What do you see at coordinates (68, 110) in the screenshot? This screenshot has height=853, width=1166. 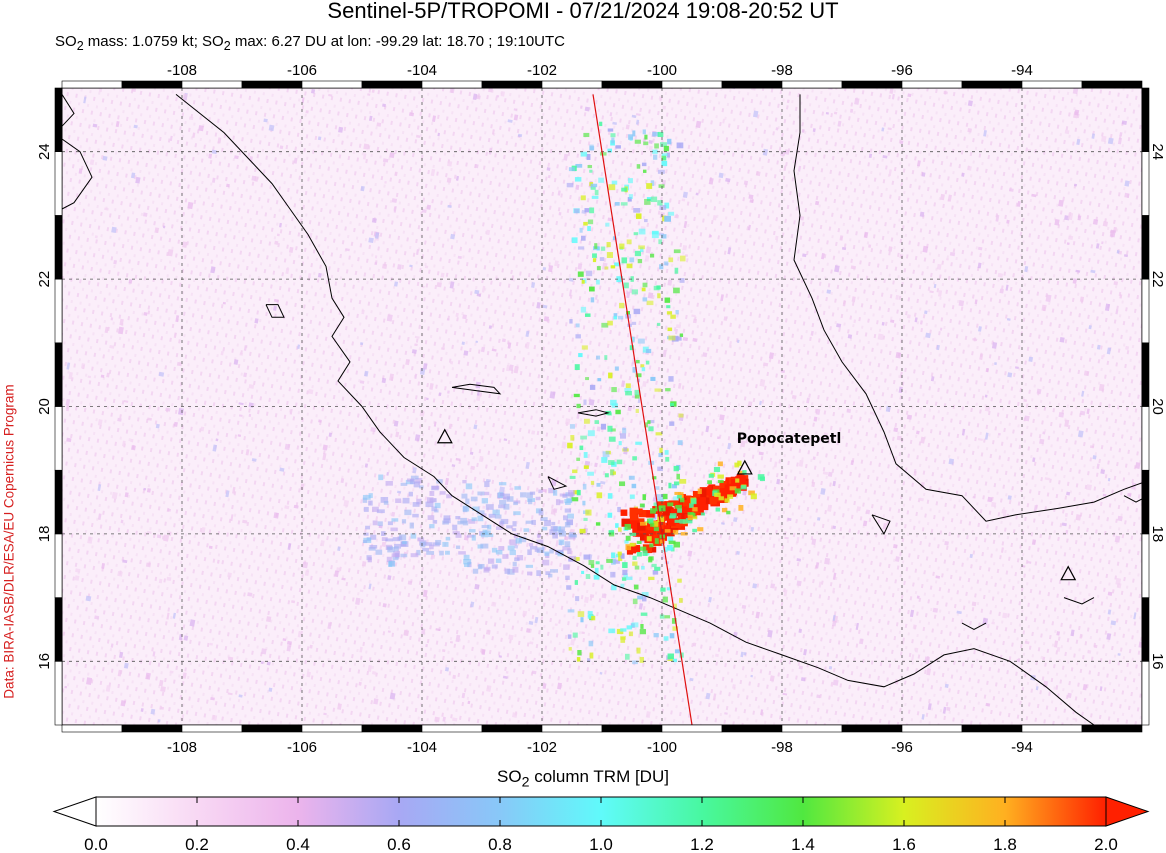 I see `baja-coastline-north` at bounding box center [68, 110].